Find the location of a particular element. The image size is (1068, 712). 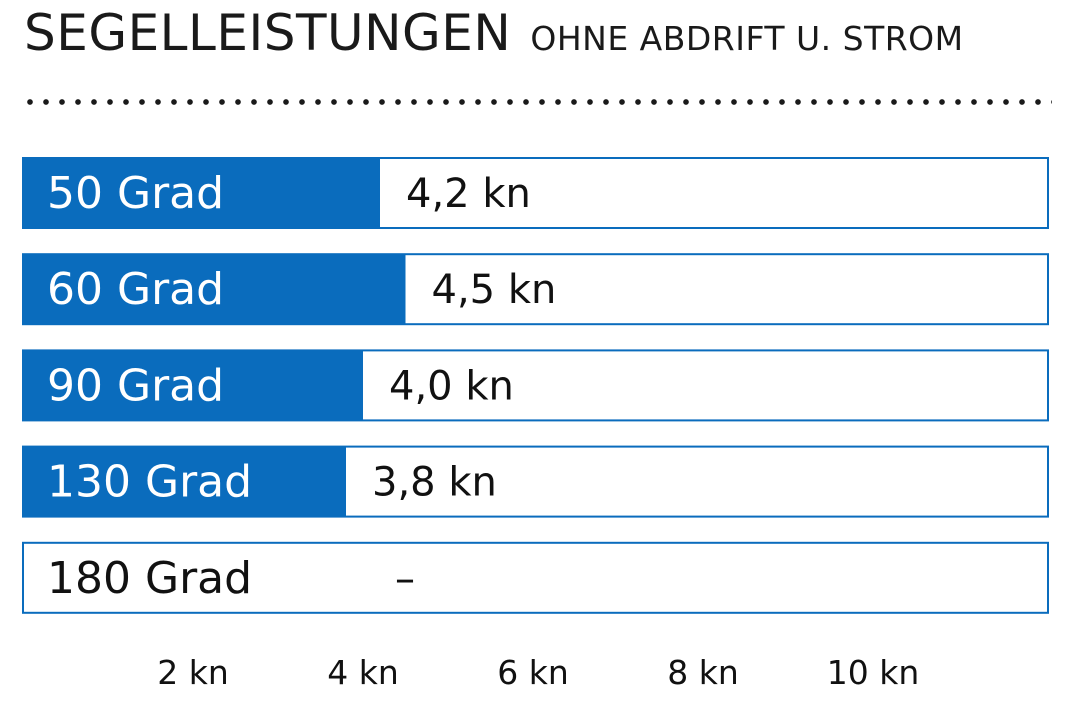

x-tick-label: 10 kn is located at coordinates (873, 672).